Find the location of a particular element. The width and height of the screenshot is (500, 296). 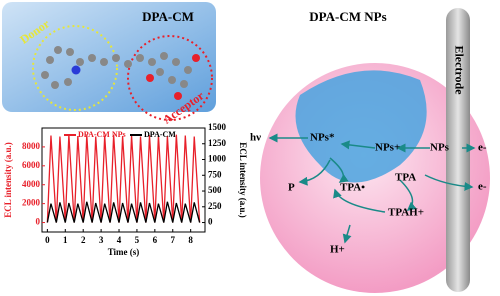

y2-tick-label: 750 is located at coordinates (215, 174).